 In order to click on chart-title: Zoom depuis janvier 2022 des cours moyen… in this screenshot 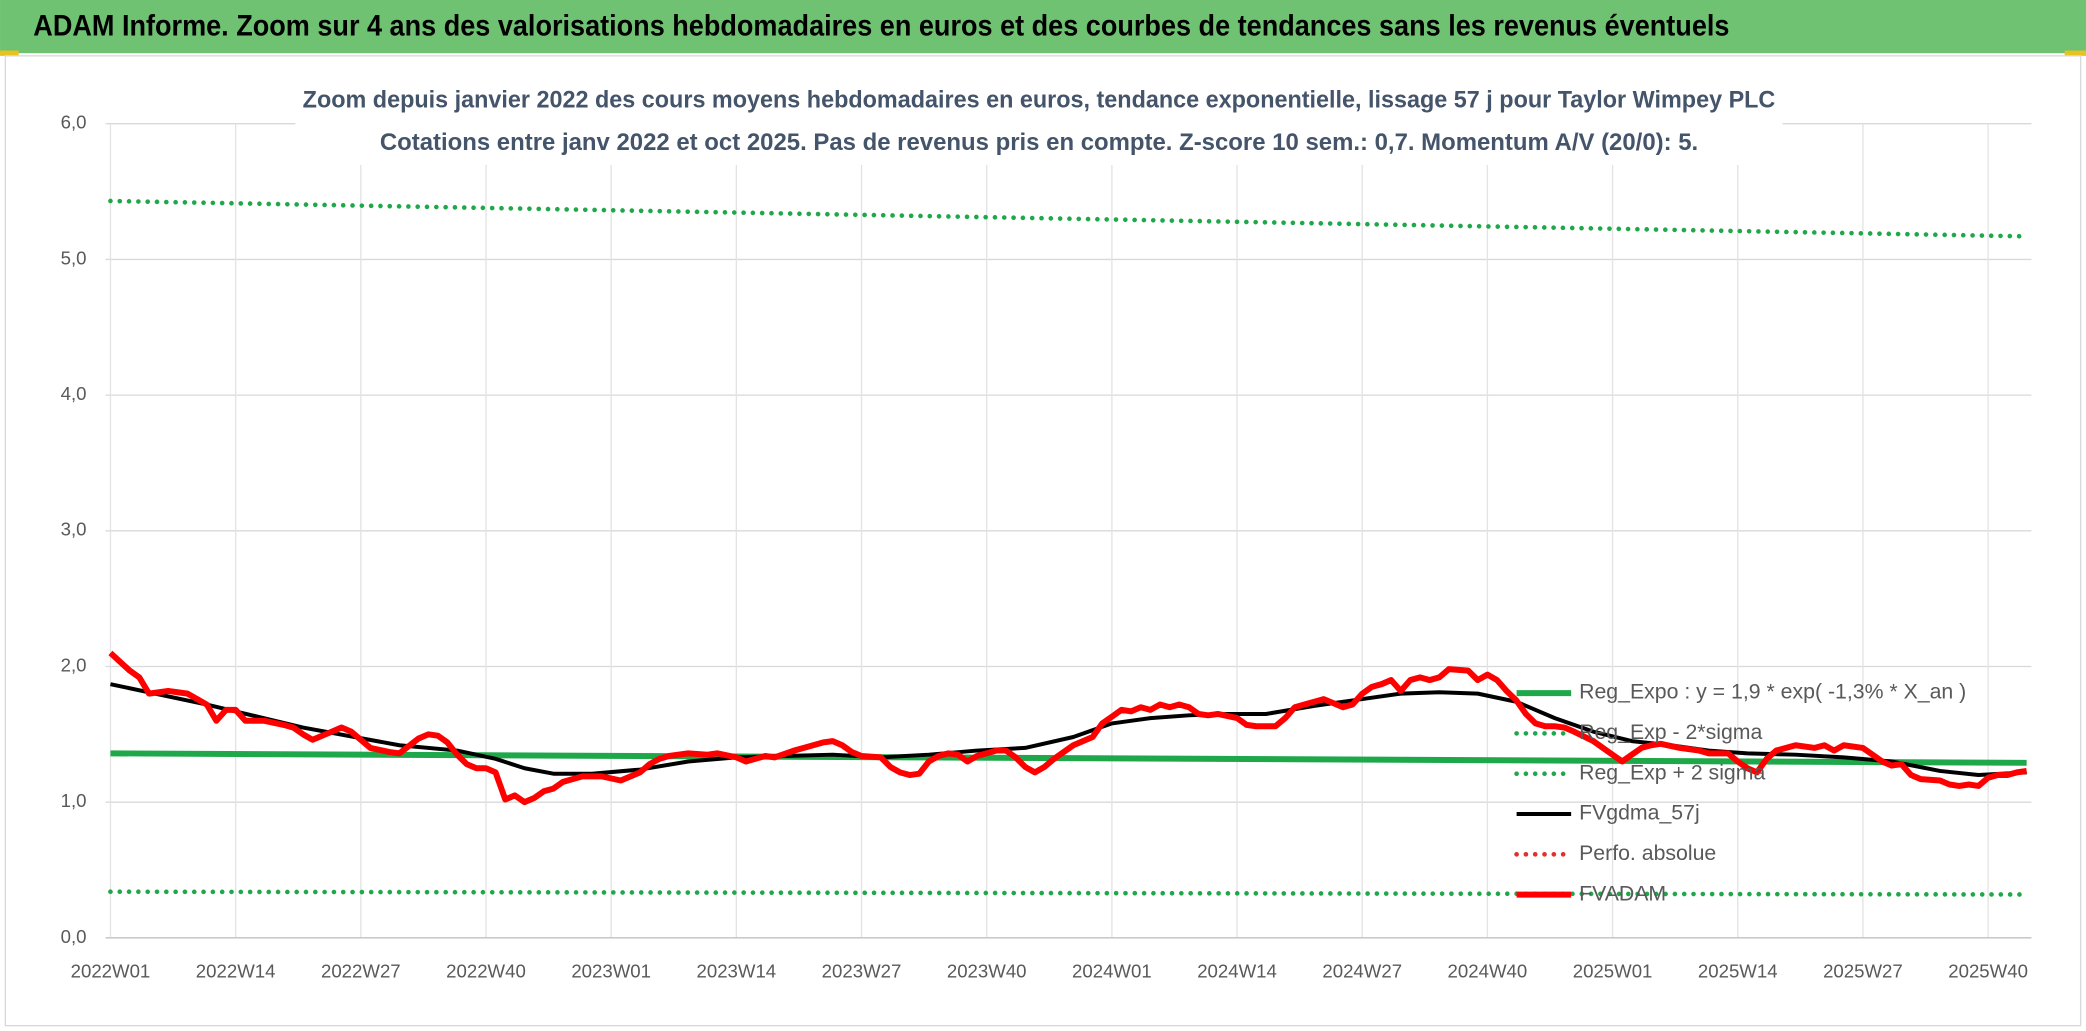, I will do `click(1039, 99)`.